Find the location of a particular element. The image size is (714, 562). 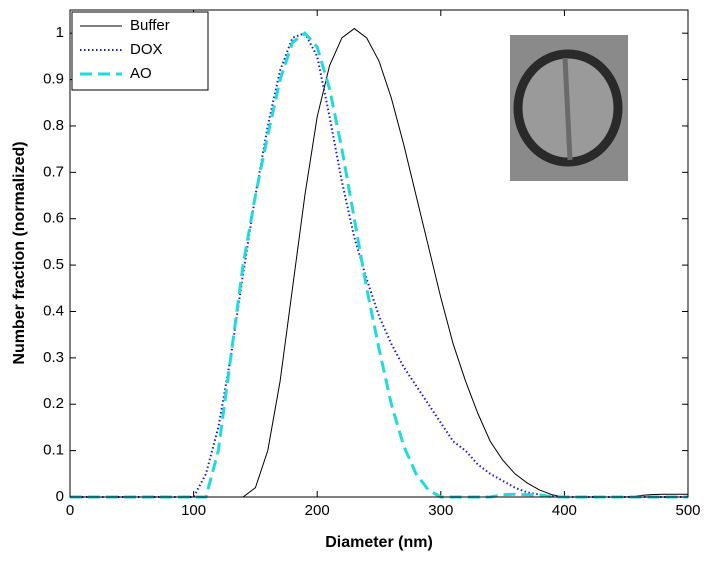

y-tick-label: 0.9 is located at coordinates (53, 79).